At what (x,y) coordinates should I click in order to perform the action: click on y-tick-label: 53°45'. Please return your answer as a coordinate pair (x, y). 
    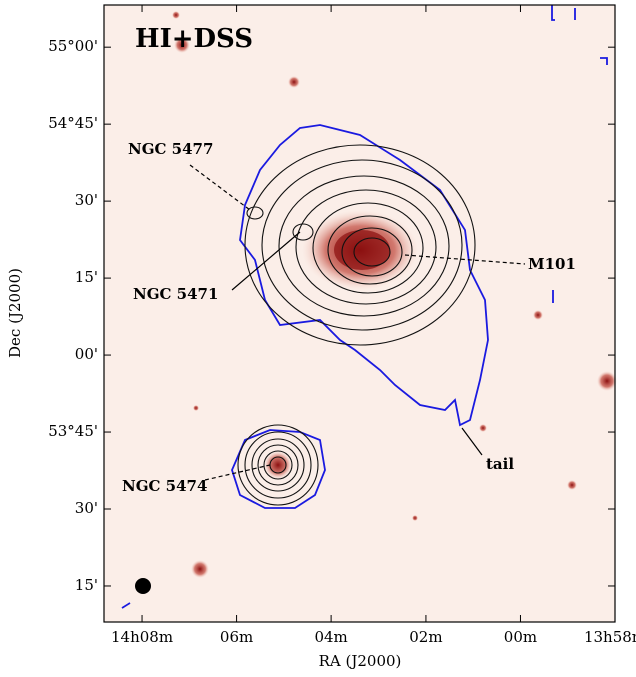
    Looking at the image, I should click on (73, 431).